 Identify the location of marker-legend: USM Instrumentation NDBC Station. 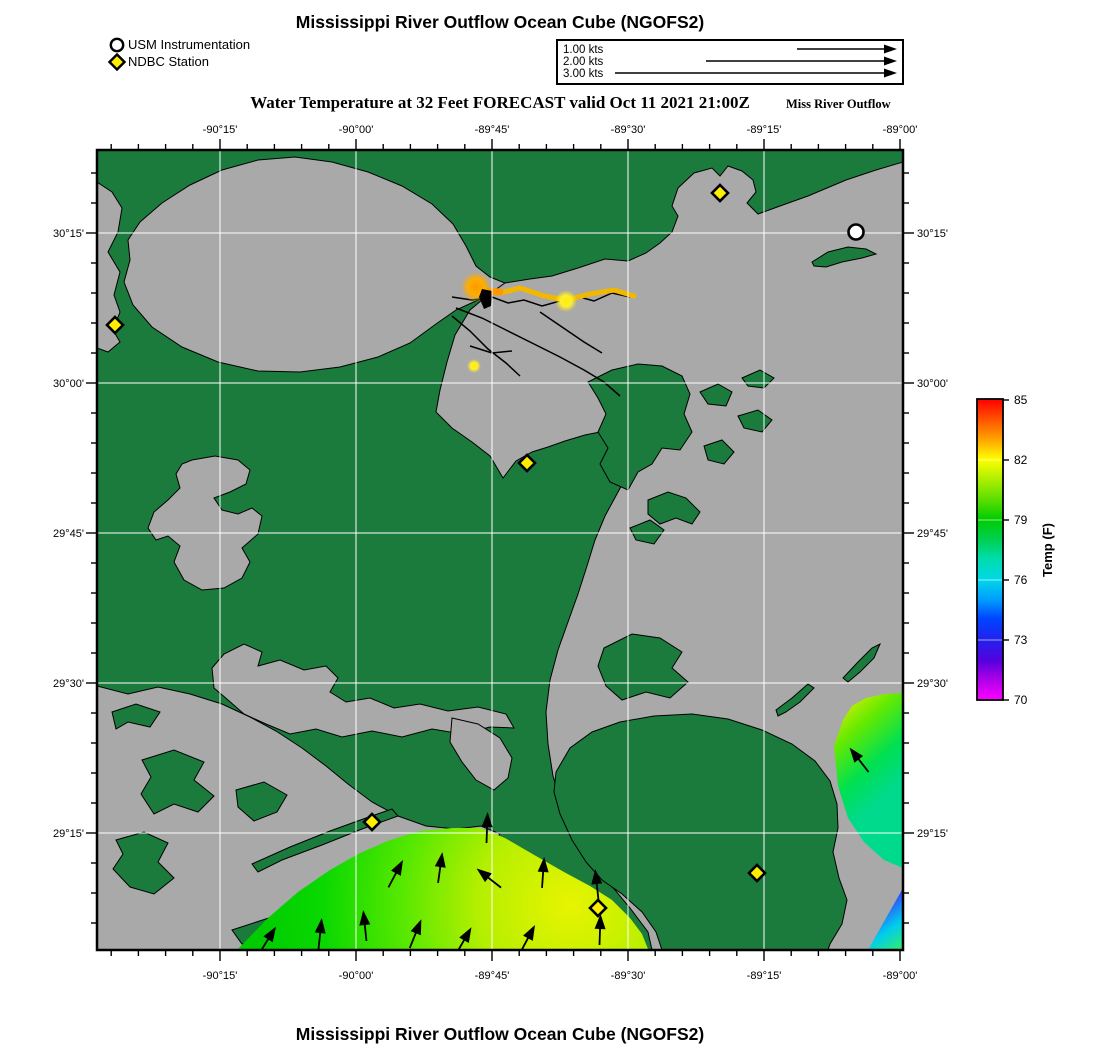
(179, 53).